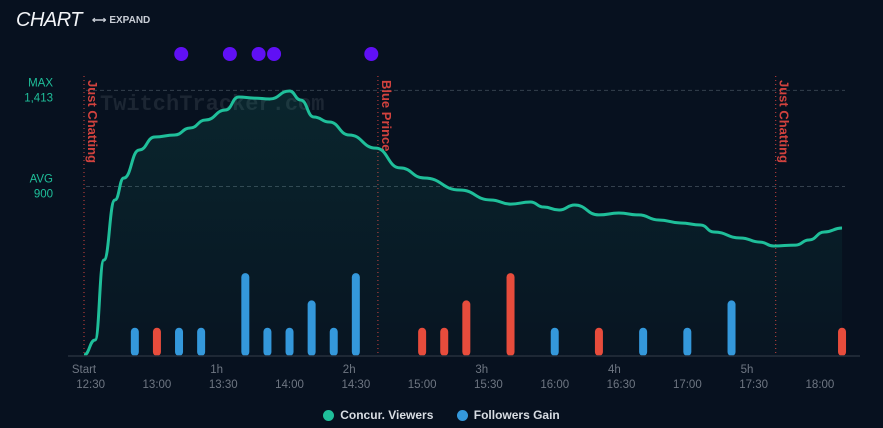  What do you see at coordinates (99, 20) in the screenshot?
I see `arrows-horizontal-icon: ⟷` at bounding box center [99, 20].